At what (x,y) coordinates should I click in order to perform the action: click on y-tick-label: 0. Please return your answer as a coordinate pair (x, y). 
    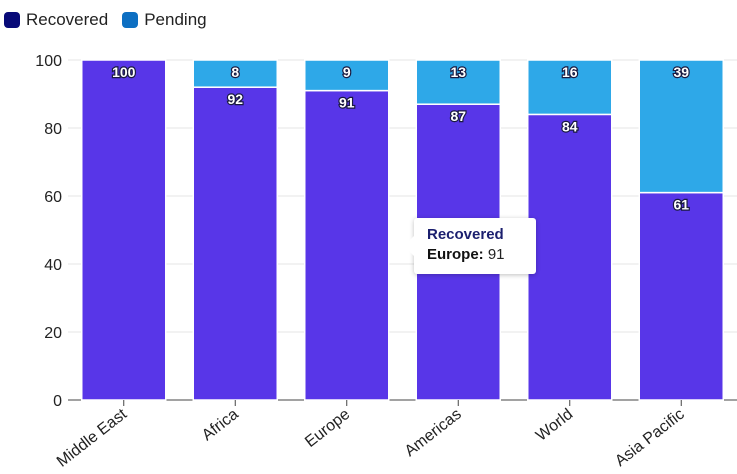
    Looking at the image, I should click on (57, 401).